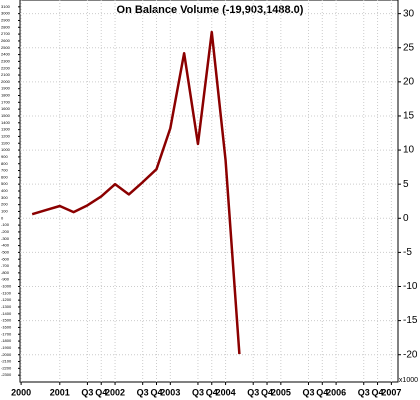  I want to click on y2-tick-label: -200, so click(5, 231).